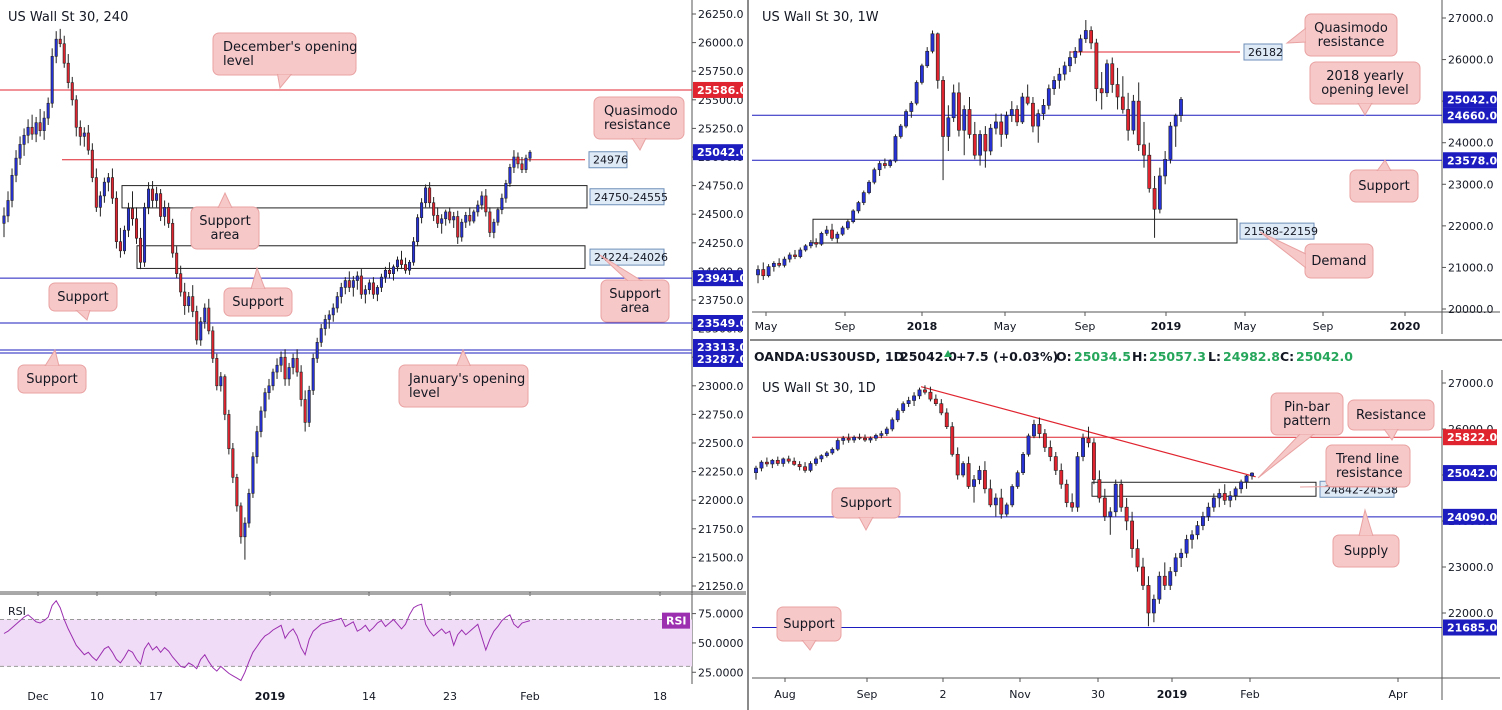  I want to click on price-tag-label: 25042.0, so click(1472, 99).